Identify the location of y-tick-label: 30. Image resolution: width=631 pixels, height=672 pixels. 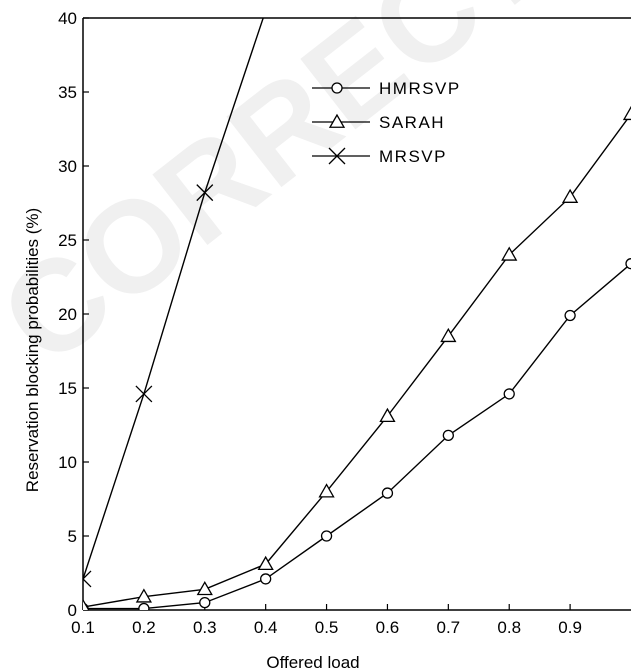
(67, 166).